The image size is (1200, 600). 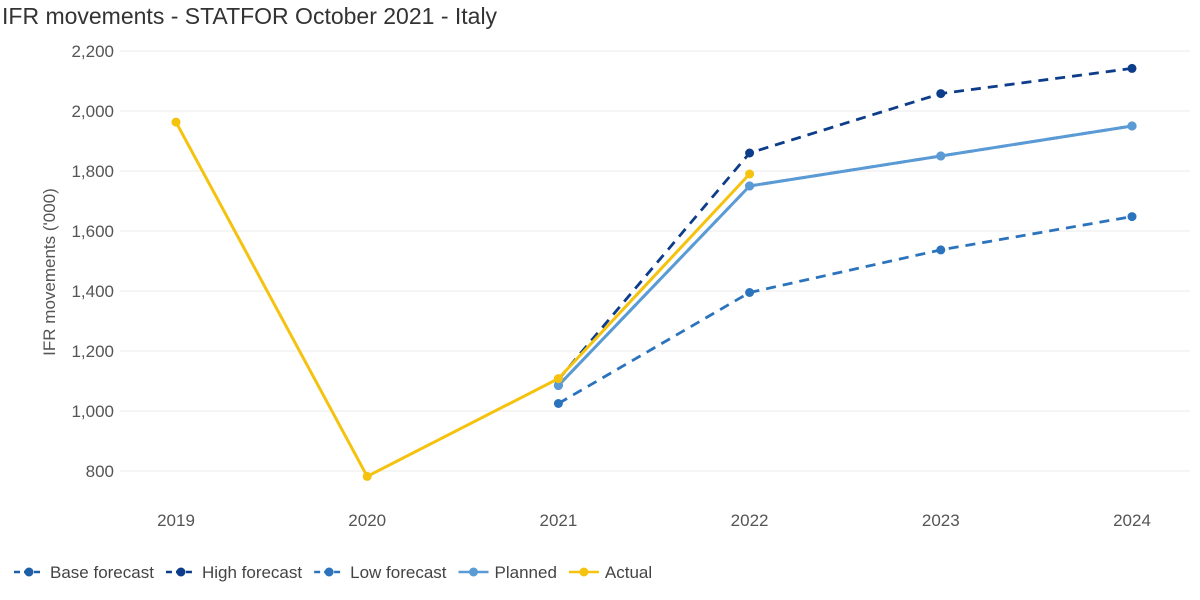 I want to click on legend-item-actual: Actual, so click(x=610, y=572).